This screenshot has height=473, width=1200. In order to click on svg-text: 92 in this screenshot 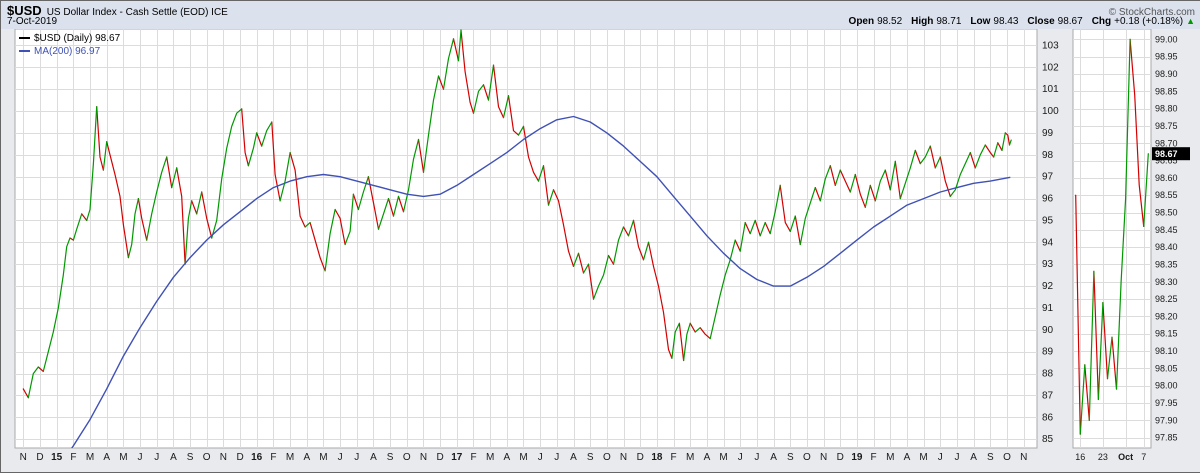, I will do `click(1048, 286)`.